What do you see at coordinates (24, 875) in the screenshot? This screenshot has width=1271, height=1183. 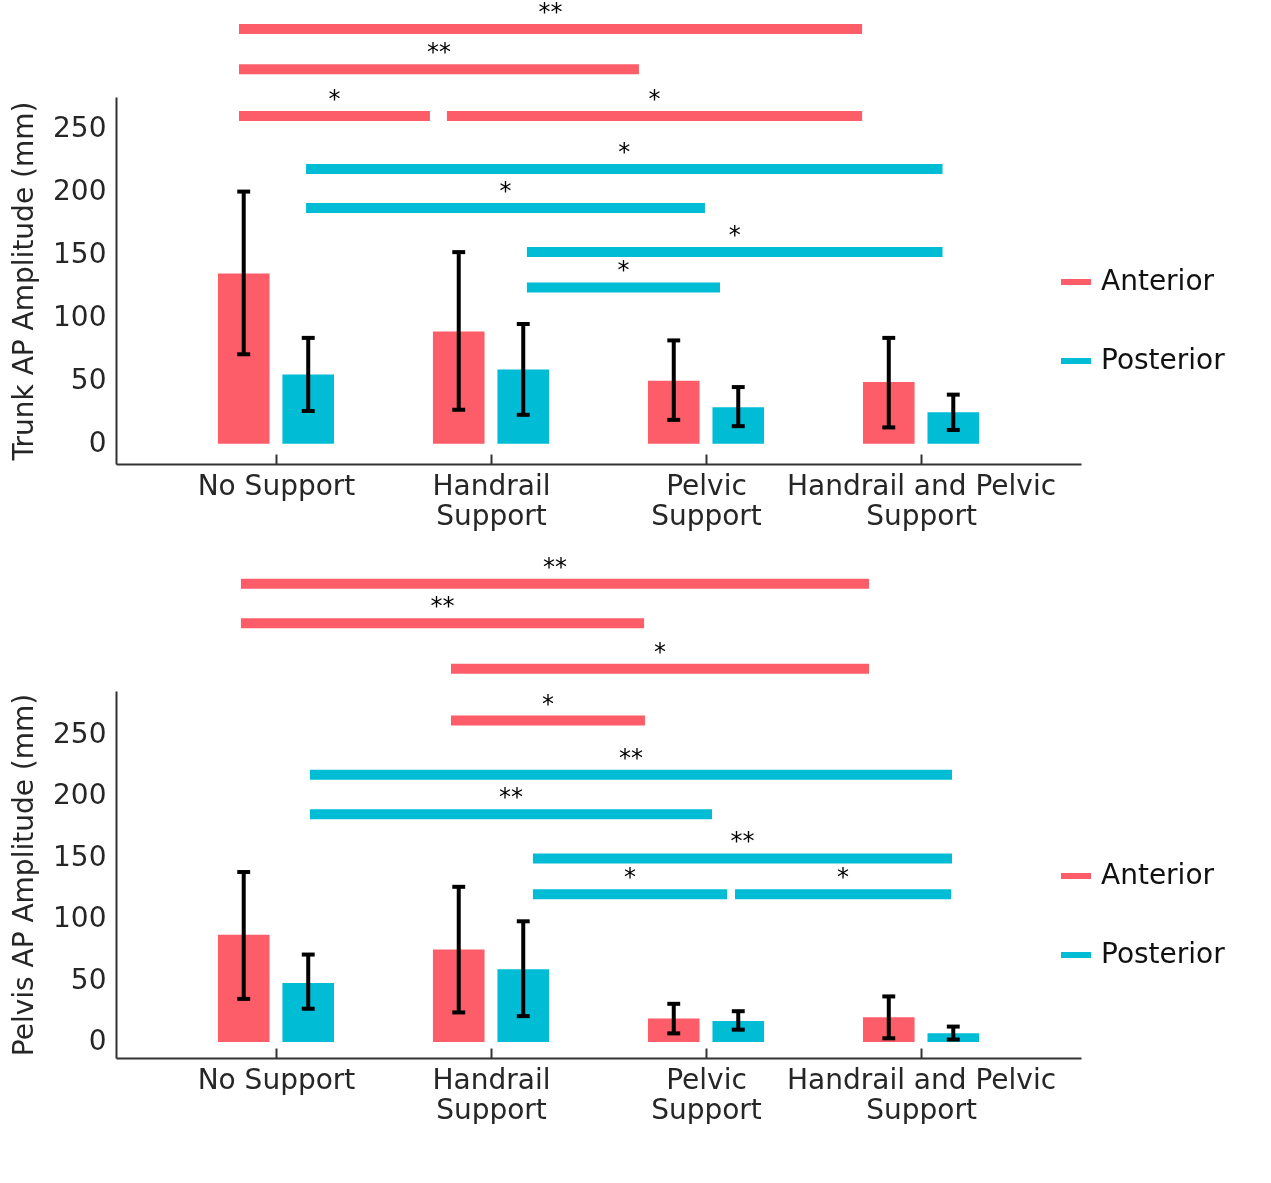 I see `y-axis-title: Pelvis AP Amplitude (mm)` at bounding box center [24, 875].